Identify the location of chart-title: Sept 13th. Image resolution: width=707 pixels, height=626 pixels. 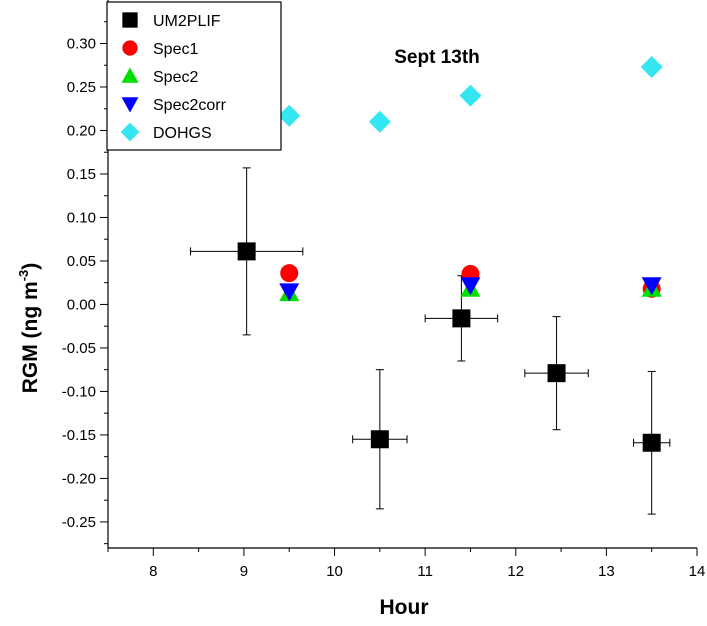
(437, 57).